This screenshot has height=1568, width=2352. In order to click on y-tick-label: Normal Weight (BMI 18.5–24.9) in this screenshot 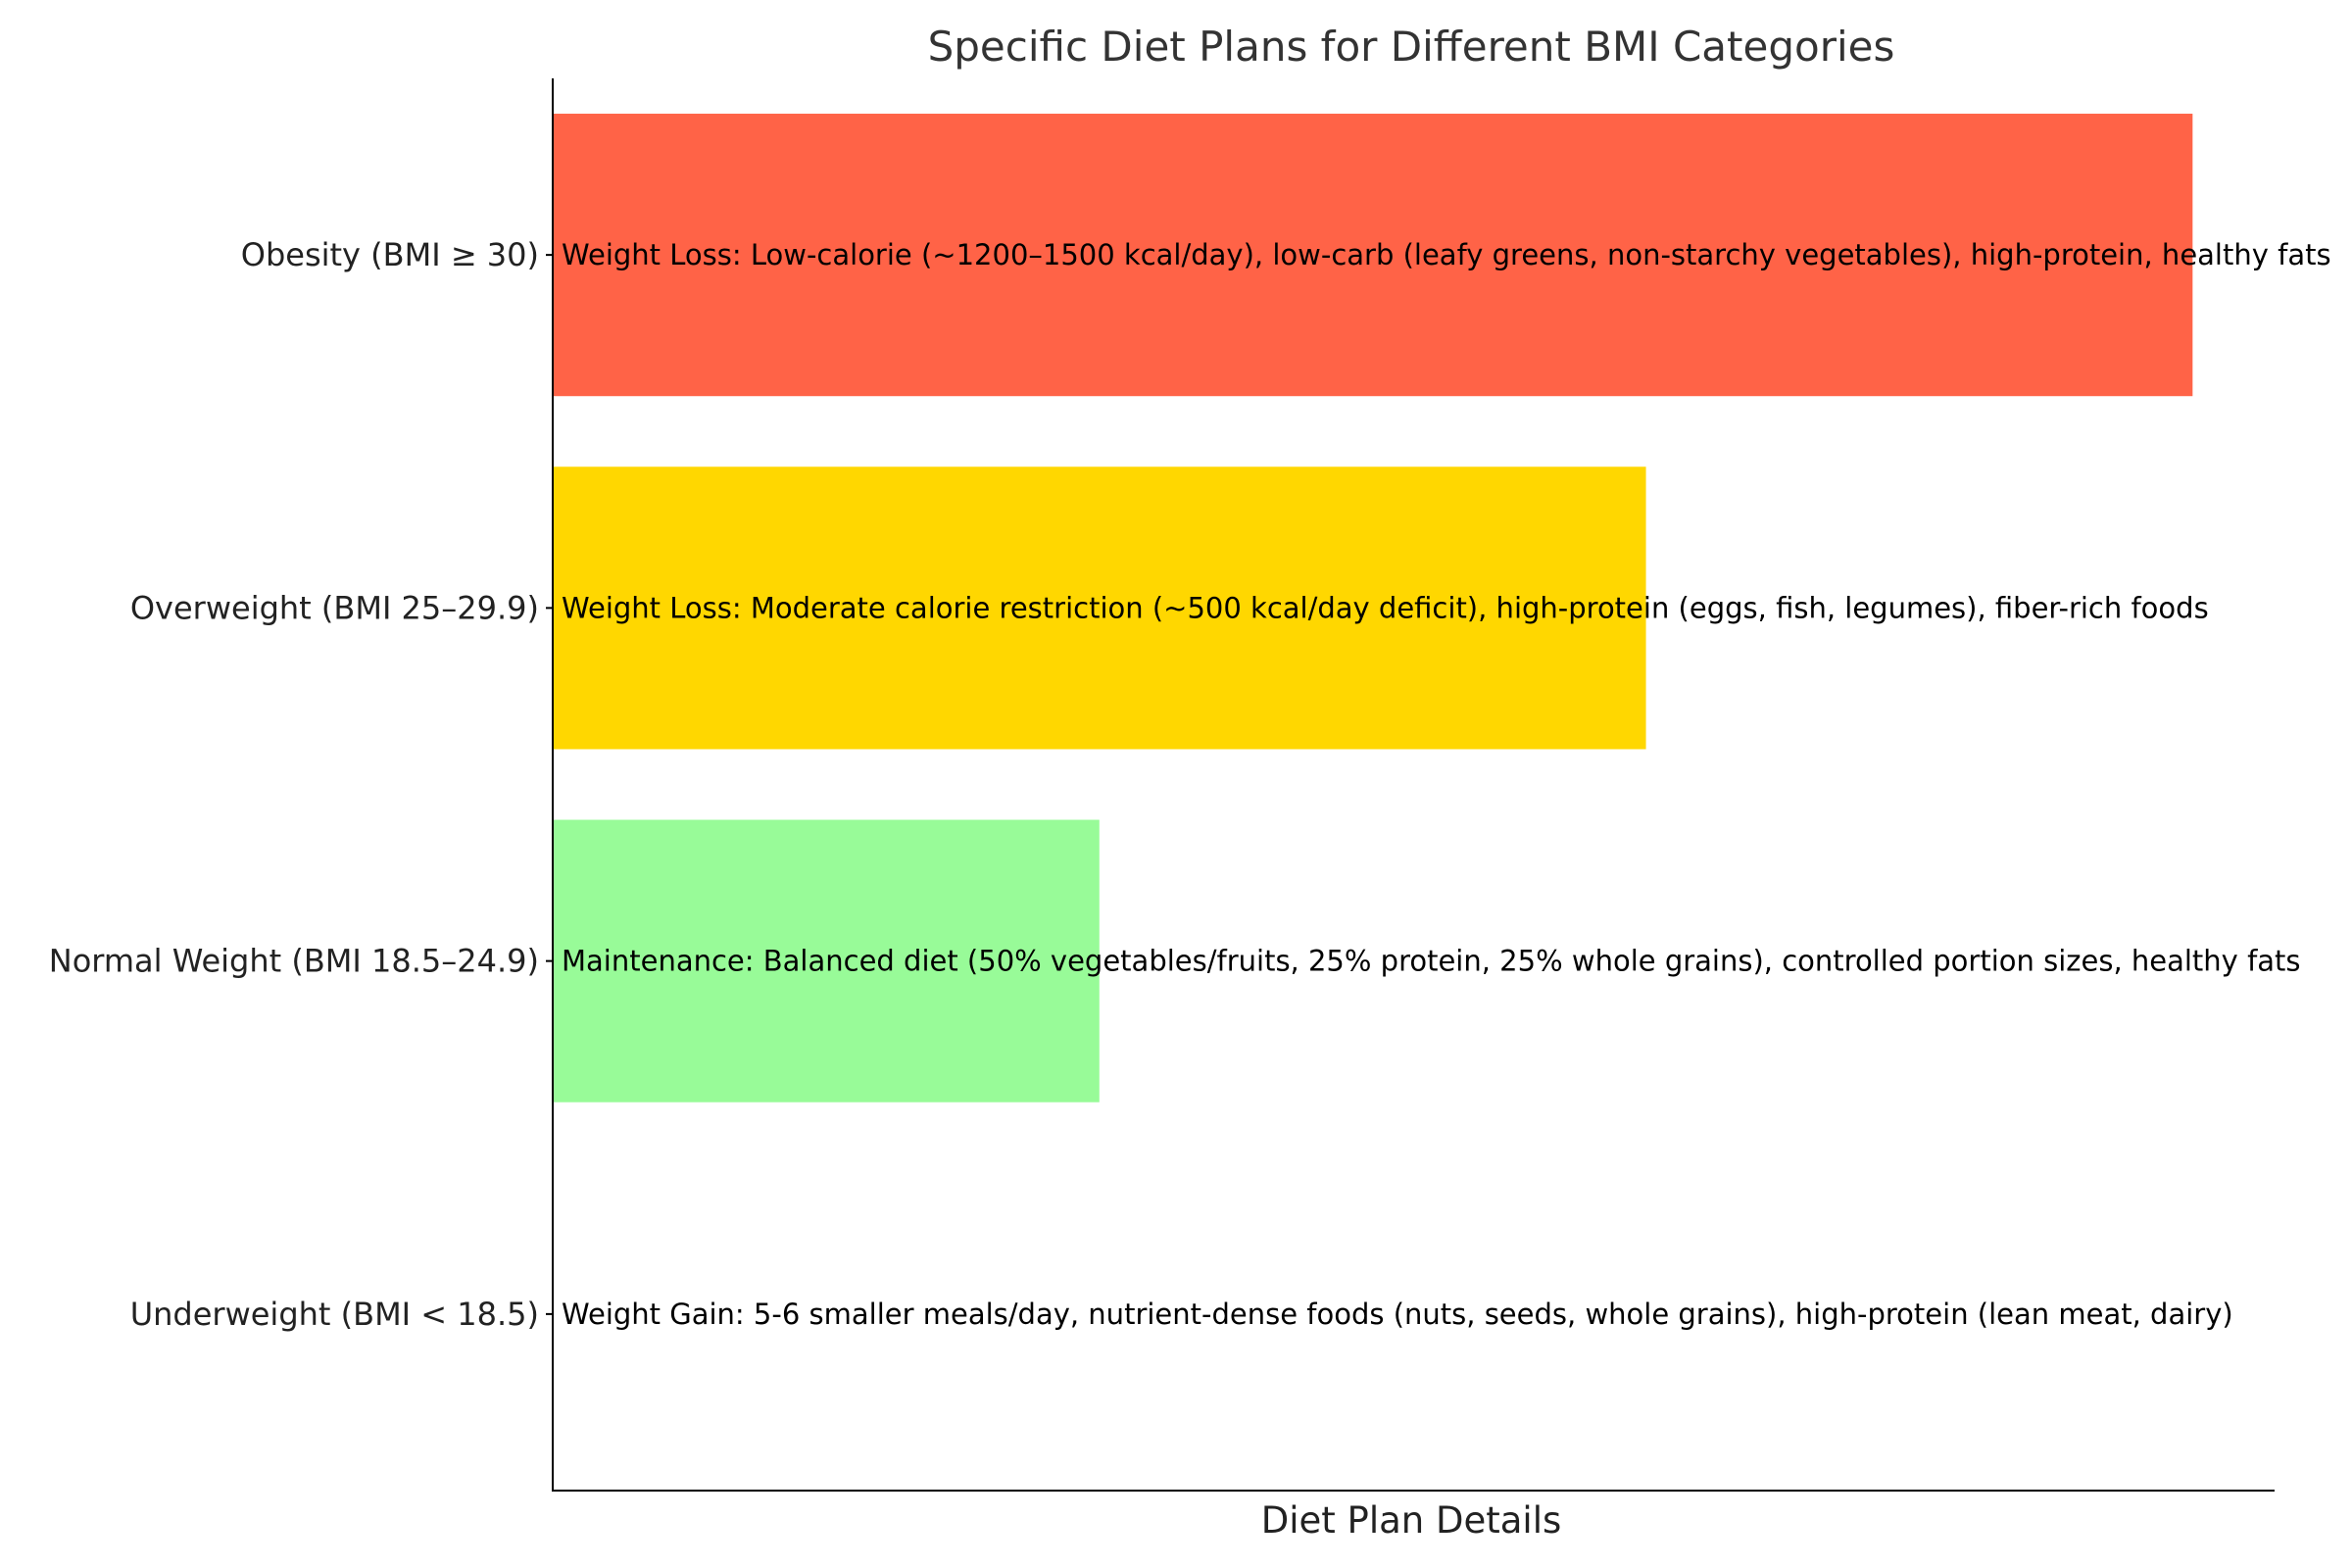, I will do `click(294, 961)`.